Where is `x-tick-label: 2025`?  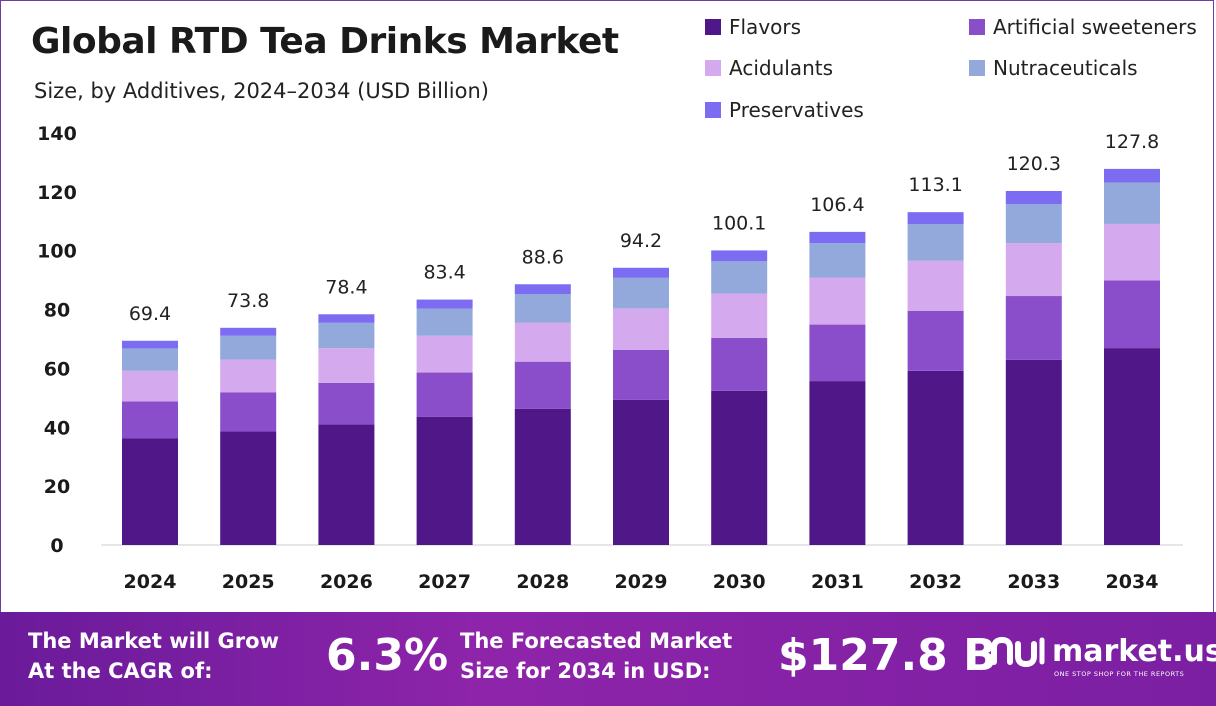 x-tick-label: 2025 is located at coordinates (248, 582).